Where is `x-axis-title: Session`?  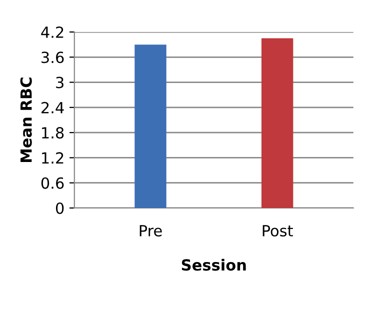
x-axis-title: Session is located at coordinates (214, 264).